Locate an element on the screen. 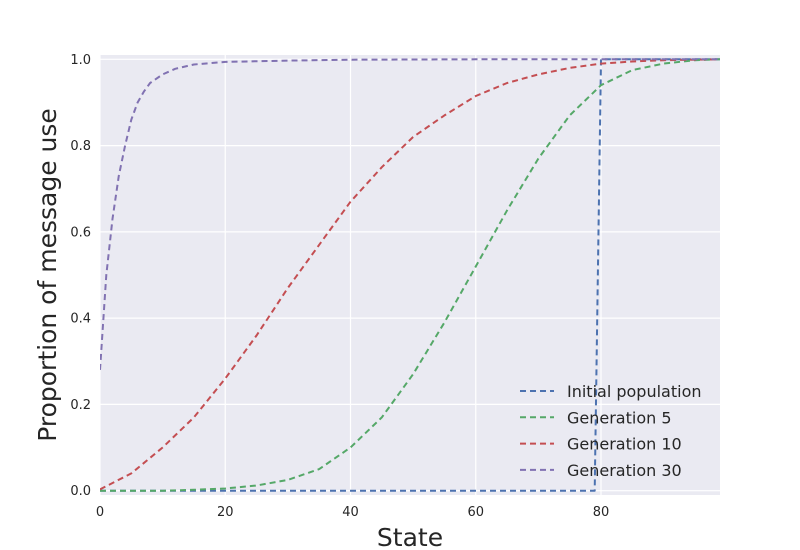  y-tick-label: 1.0 is located at coordinates (80, 60).